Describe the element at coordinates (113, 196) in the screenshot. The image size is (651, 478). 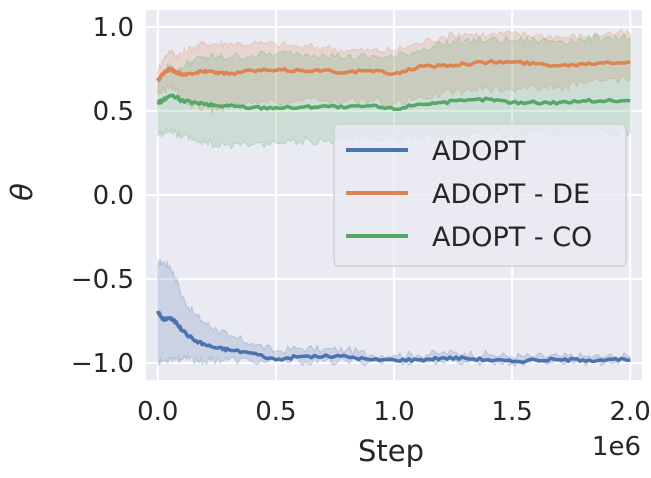
I see `y-tick-label: 0.0` at that location.